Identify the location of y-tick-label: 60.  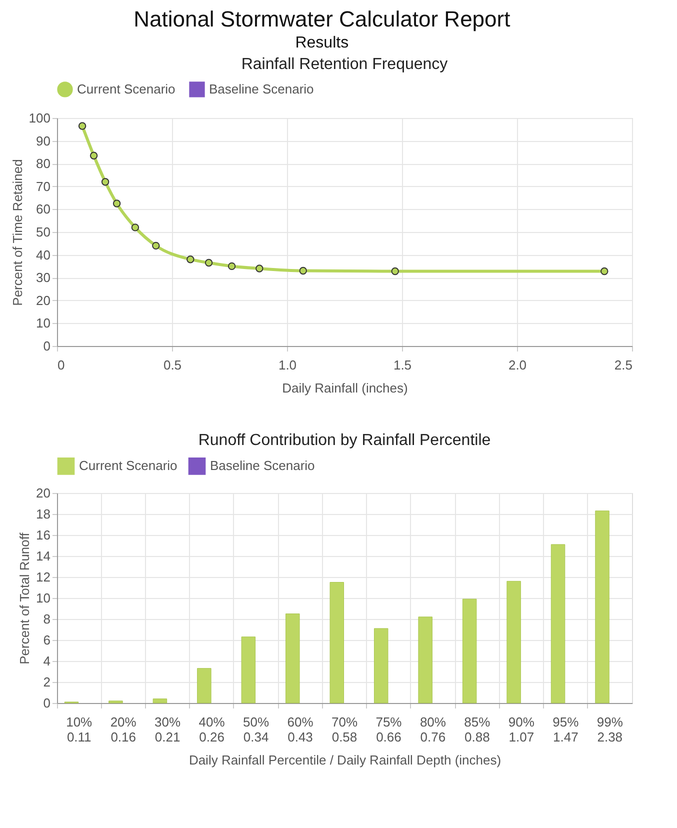
(43, 209).